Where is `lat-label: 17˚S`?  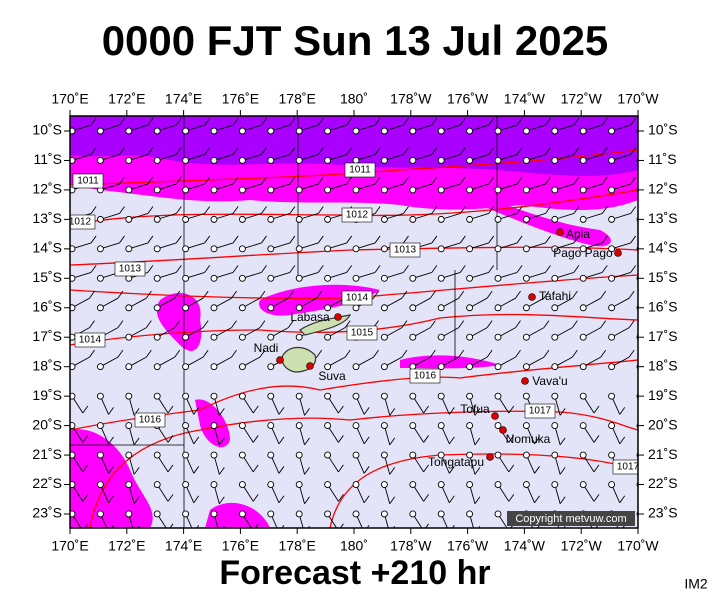
lat-label: 17˚S is located at coordinates (47, 336).